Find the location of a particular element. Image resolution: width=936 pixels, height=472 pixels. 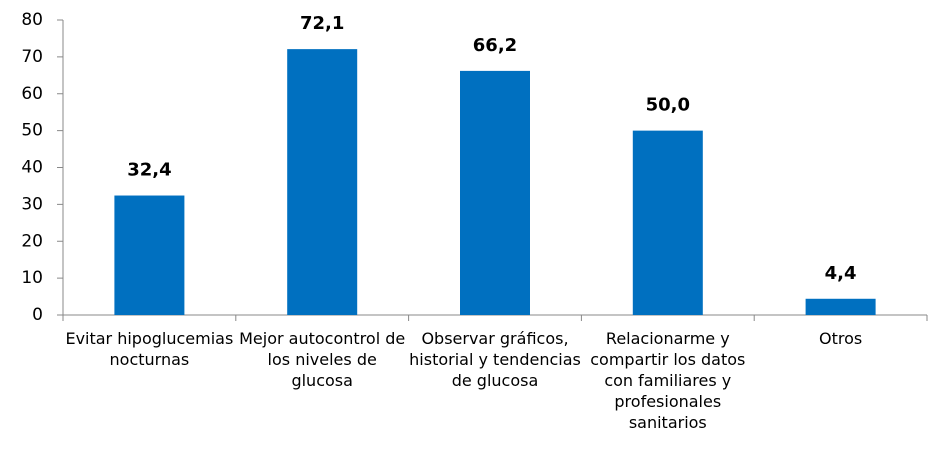

y-tick-label: 70 is located at coordinates (32, 57).